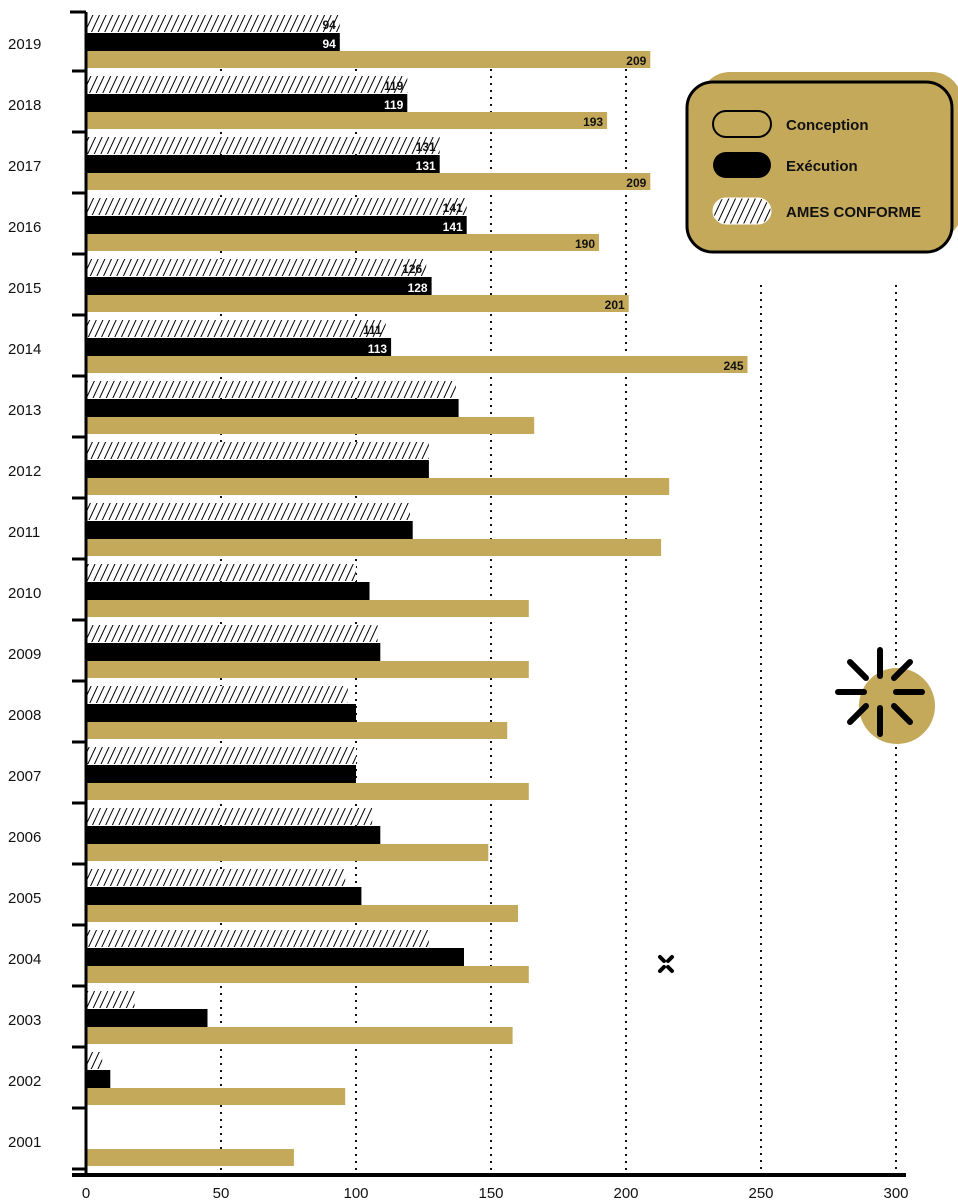  I want to click on bar-ames-conforme-2008, so click(217, 694).